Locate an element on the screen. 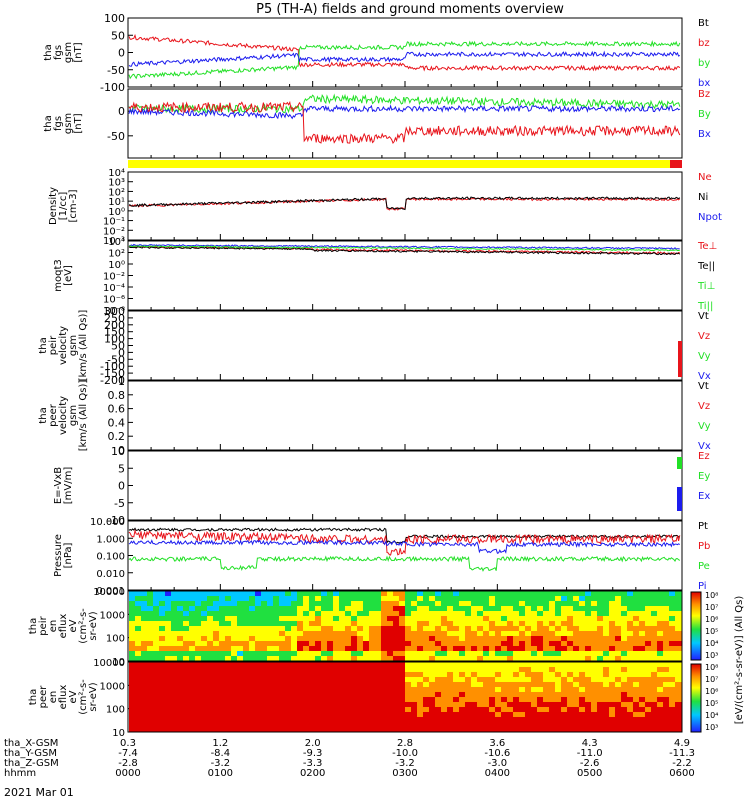 Image resolution: width=750 pixels, height=800 pixels. ylabel-line: [nT] is located at coordinates (78, 52).